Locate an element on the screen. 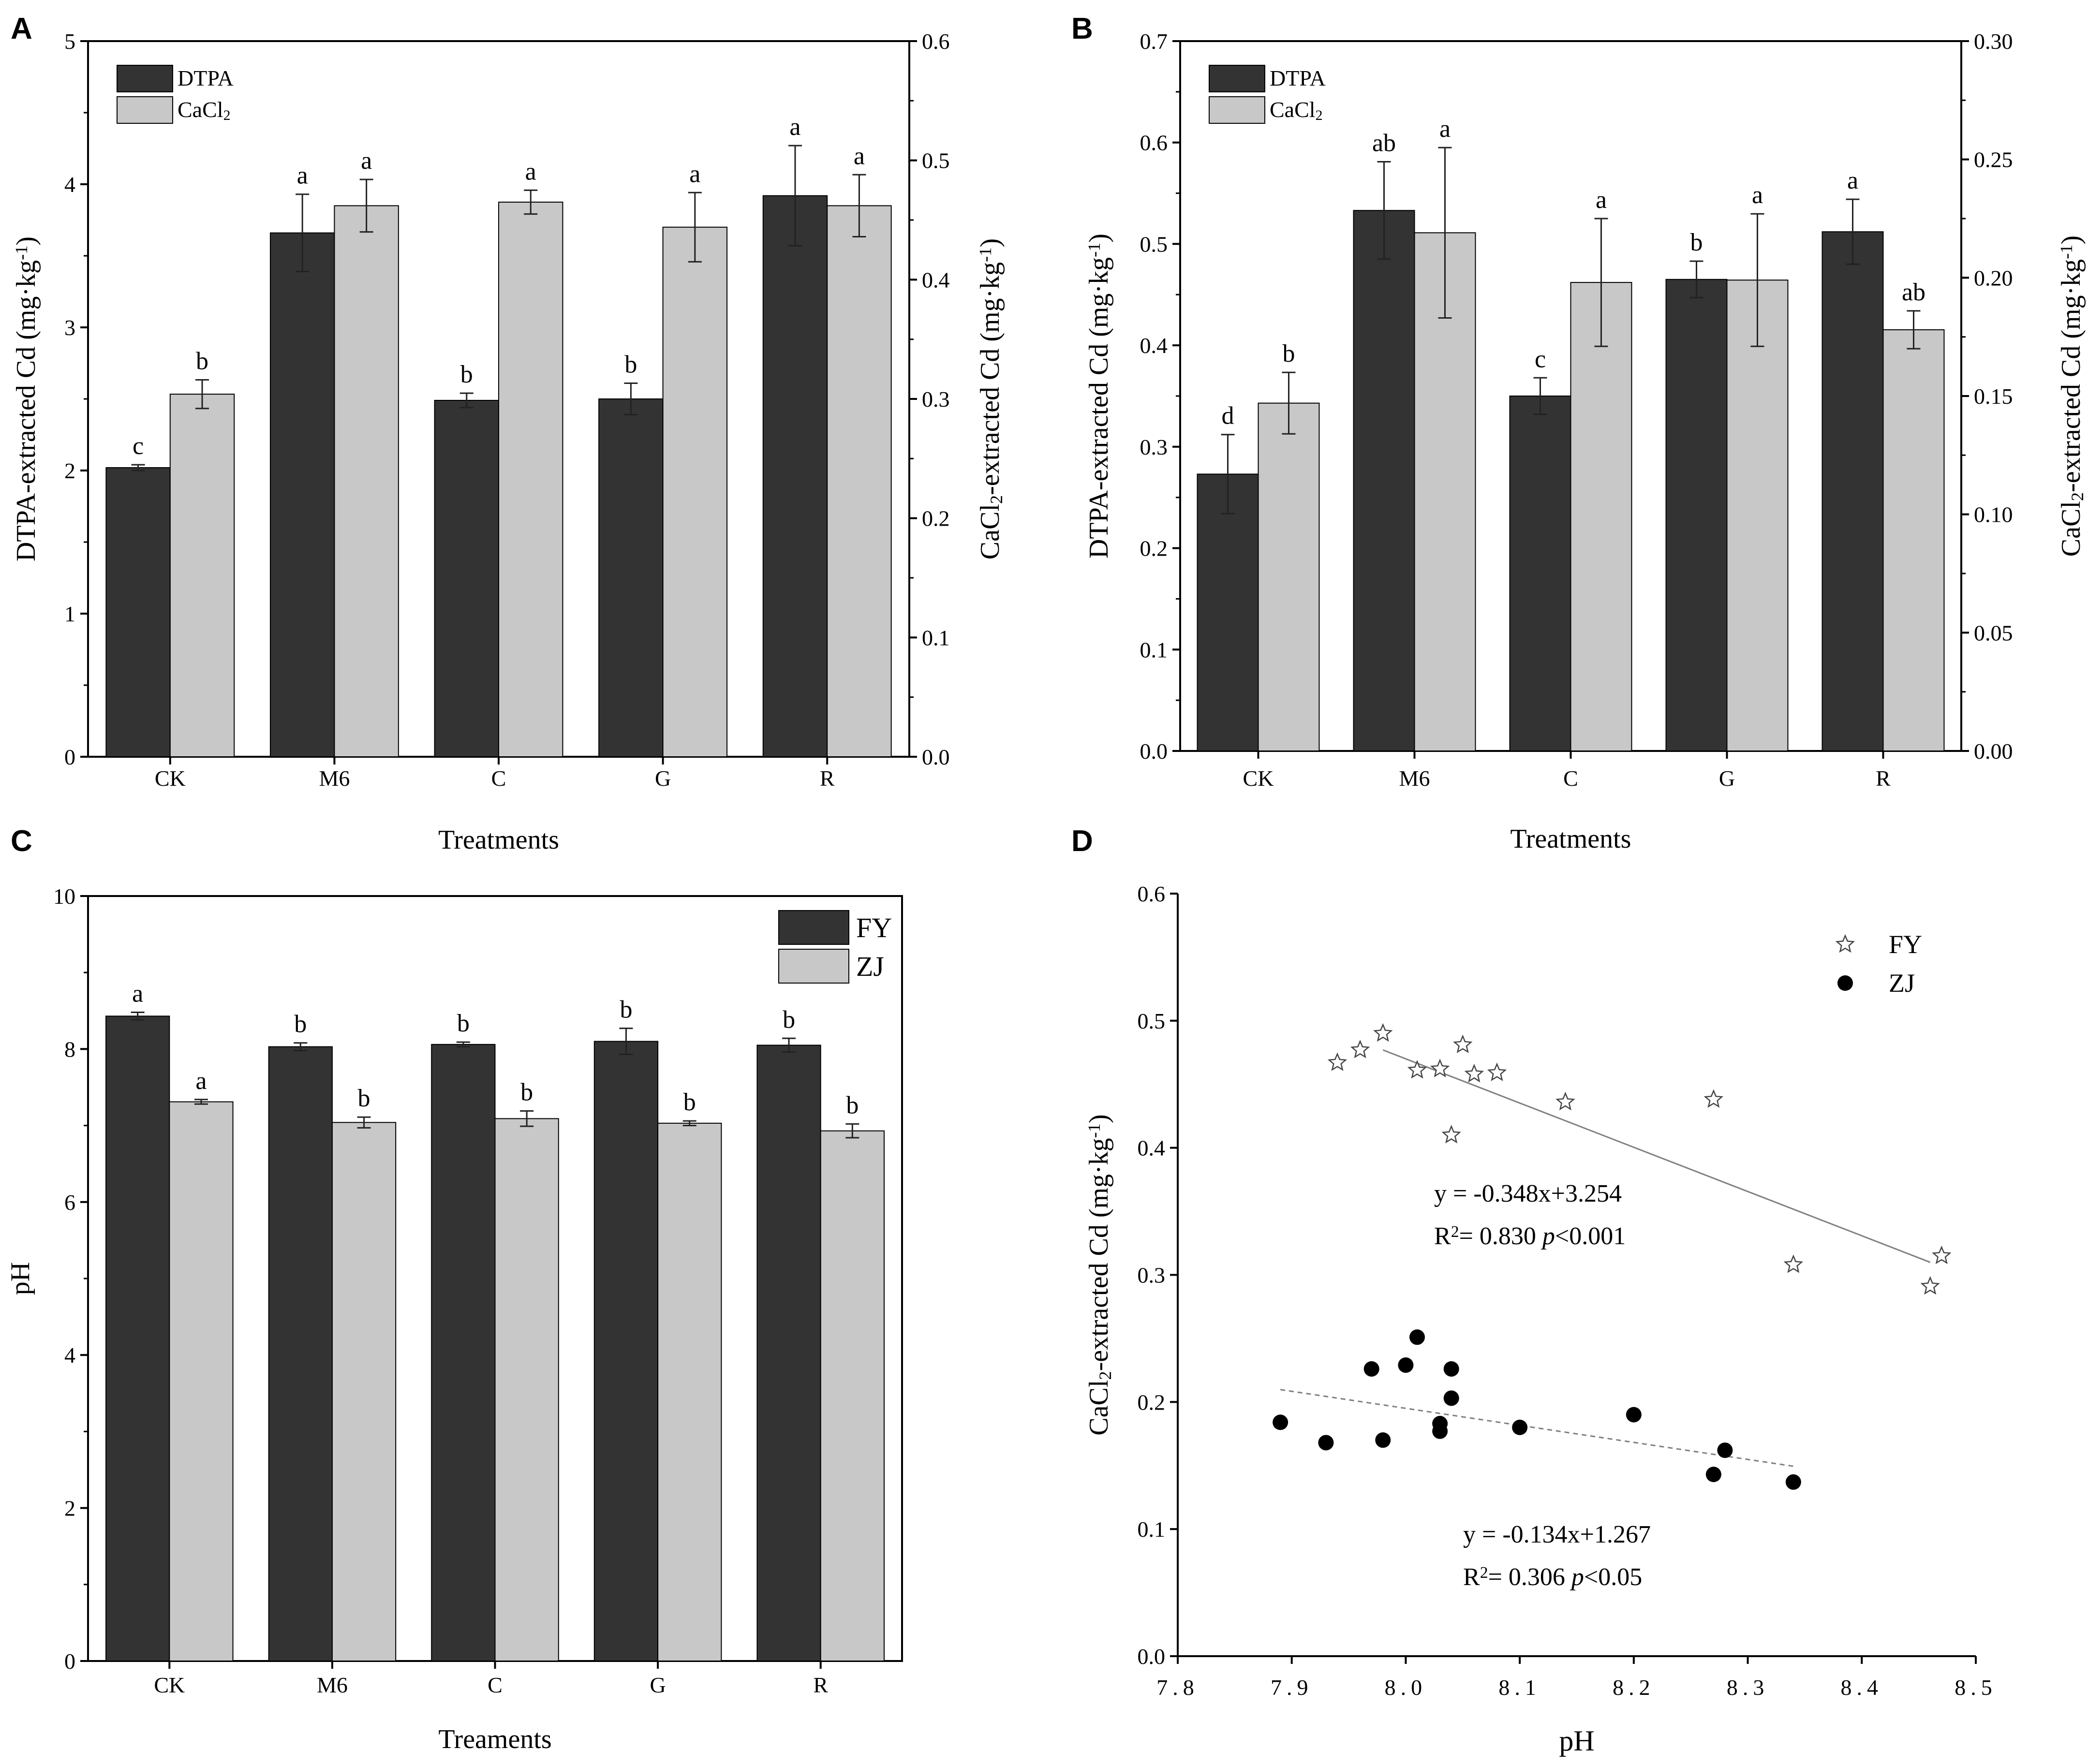  y-tick-label: 0 is located at coordinates (69, 757).